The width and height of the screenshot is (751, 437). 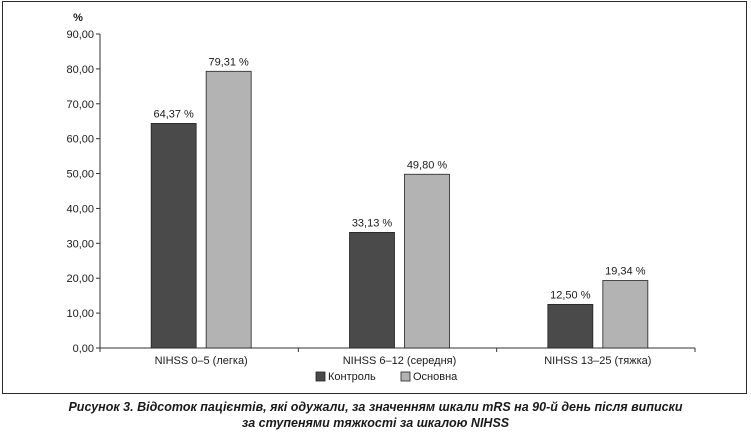 I want to click on y-tick-label: 40,00, so click(x=80, y=209).